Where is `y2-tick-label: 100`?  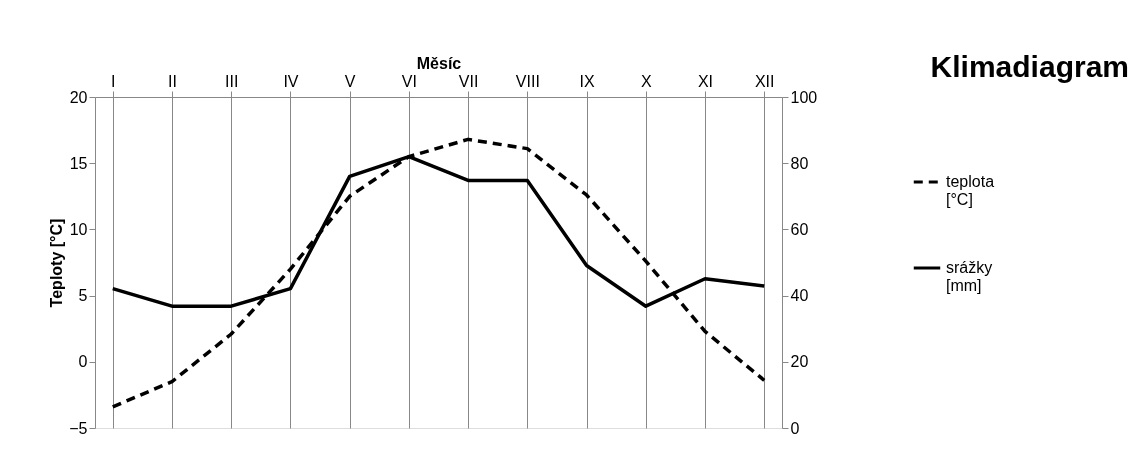
y2-tick-label: 100 is located at coordinates (804, 97).